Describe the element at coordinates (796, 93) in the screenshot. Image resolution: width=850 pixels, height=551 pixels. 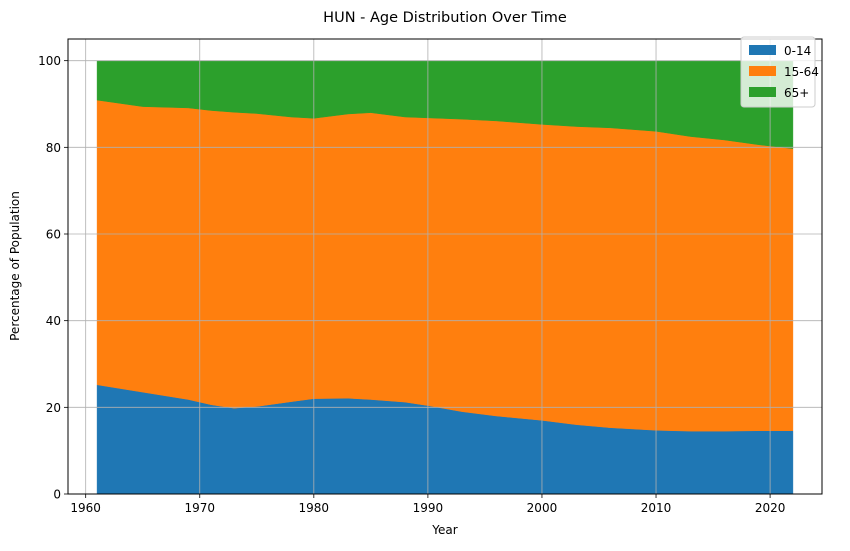
I see `legend-label-65+: 65+` at that location.